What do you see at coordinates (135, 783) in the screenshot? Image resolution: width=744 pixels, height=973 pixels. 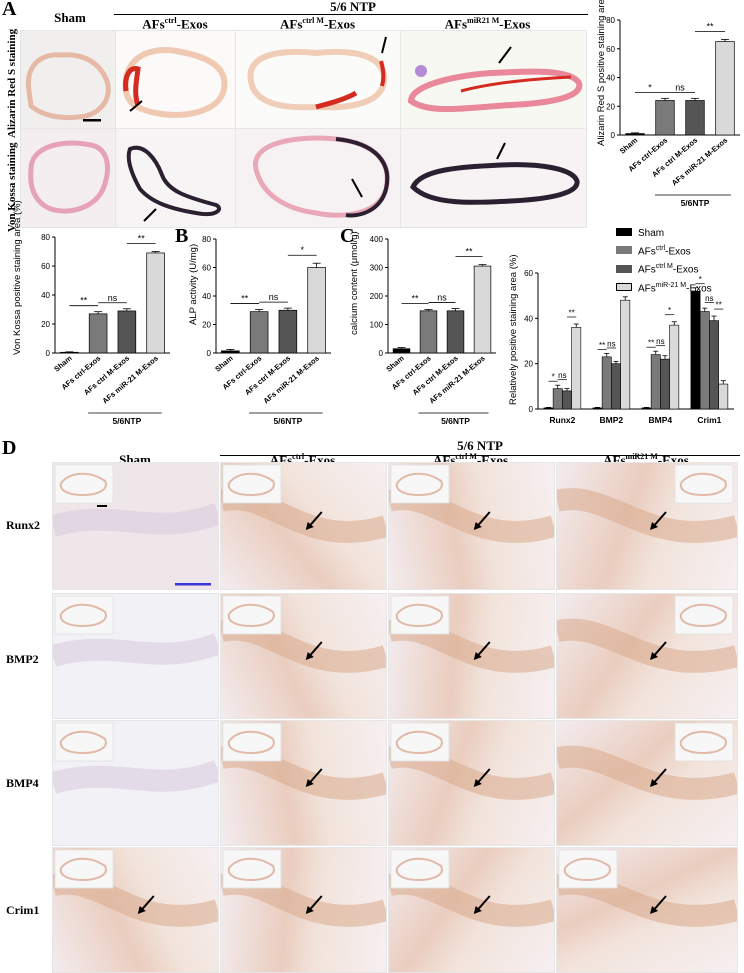 I see `image-ihc-bmp4-sham` at bounding box center [135, 783].